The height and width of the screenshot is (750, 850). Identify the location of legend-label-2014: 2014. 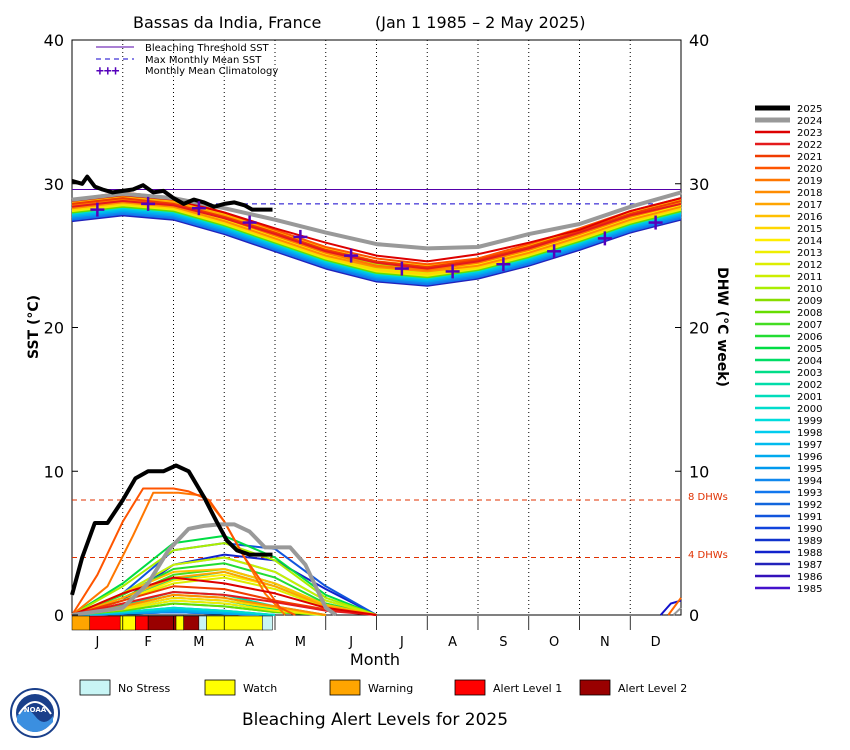
(809, 241).